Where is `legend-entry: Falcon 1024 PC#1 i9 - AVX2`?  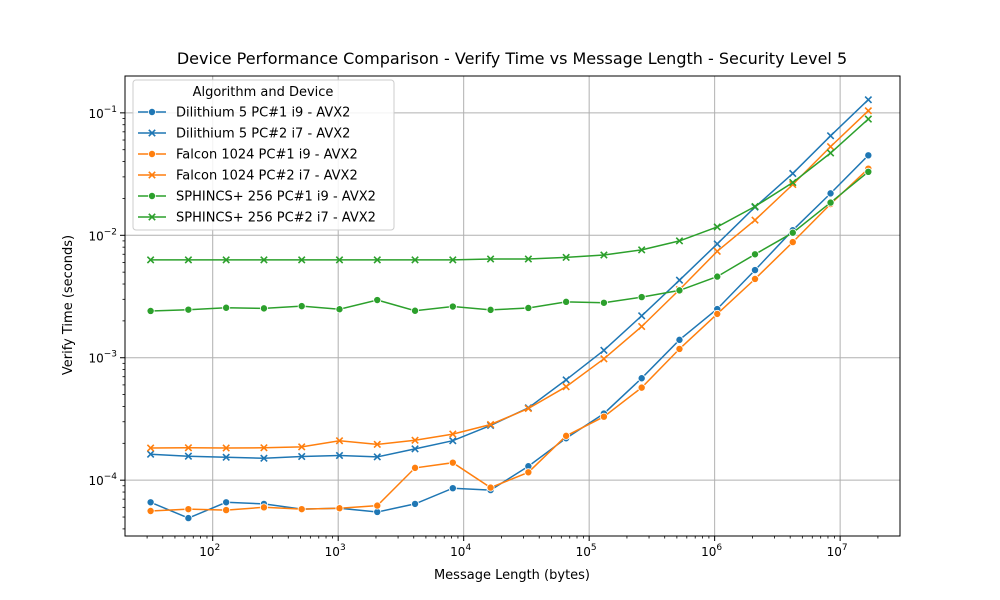
legend-entry: Falcon 1024 PC#1 i9 - AVX2 is located at coordinates (248, 155).